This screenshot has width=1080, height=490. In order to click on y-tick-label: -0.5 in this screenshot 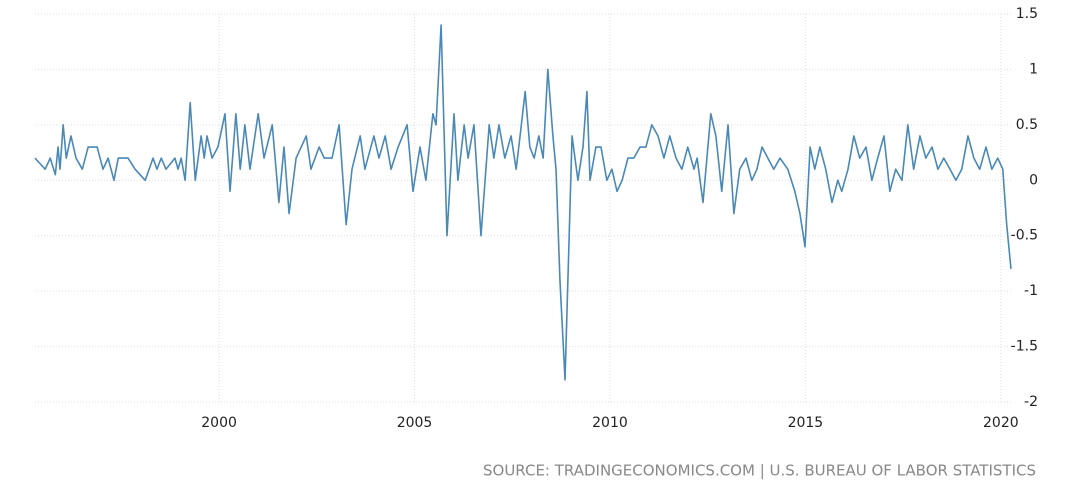, I will do `click(1024, 236)`.